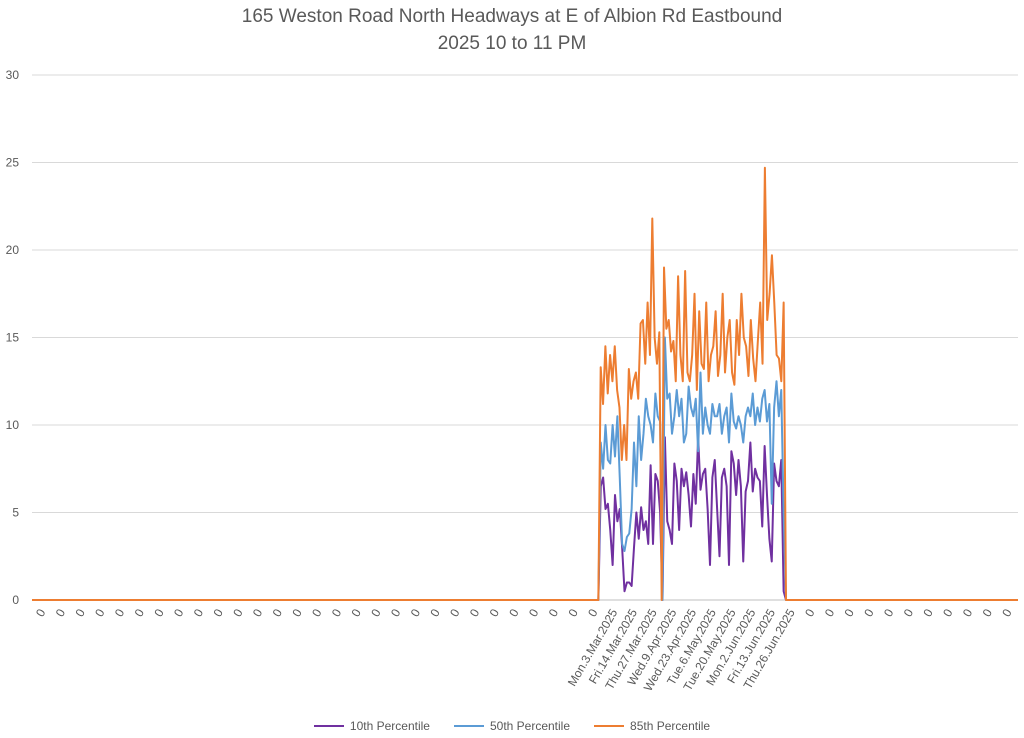  What do you see at coordinates (13, 250) in the screenshot?
I see `y-tick-label: 20` at bounding box center [13, 250].